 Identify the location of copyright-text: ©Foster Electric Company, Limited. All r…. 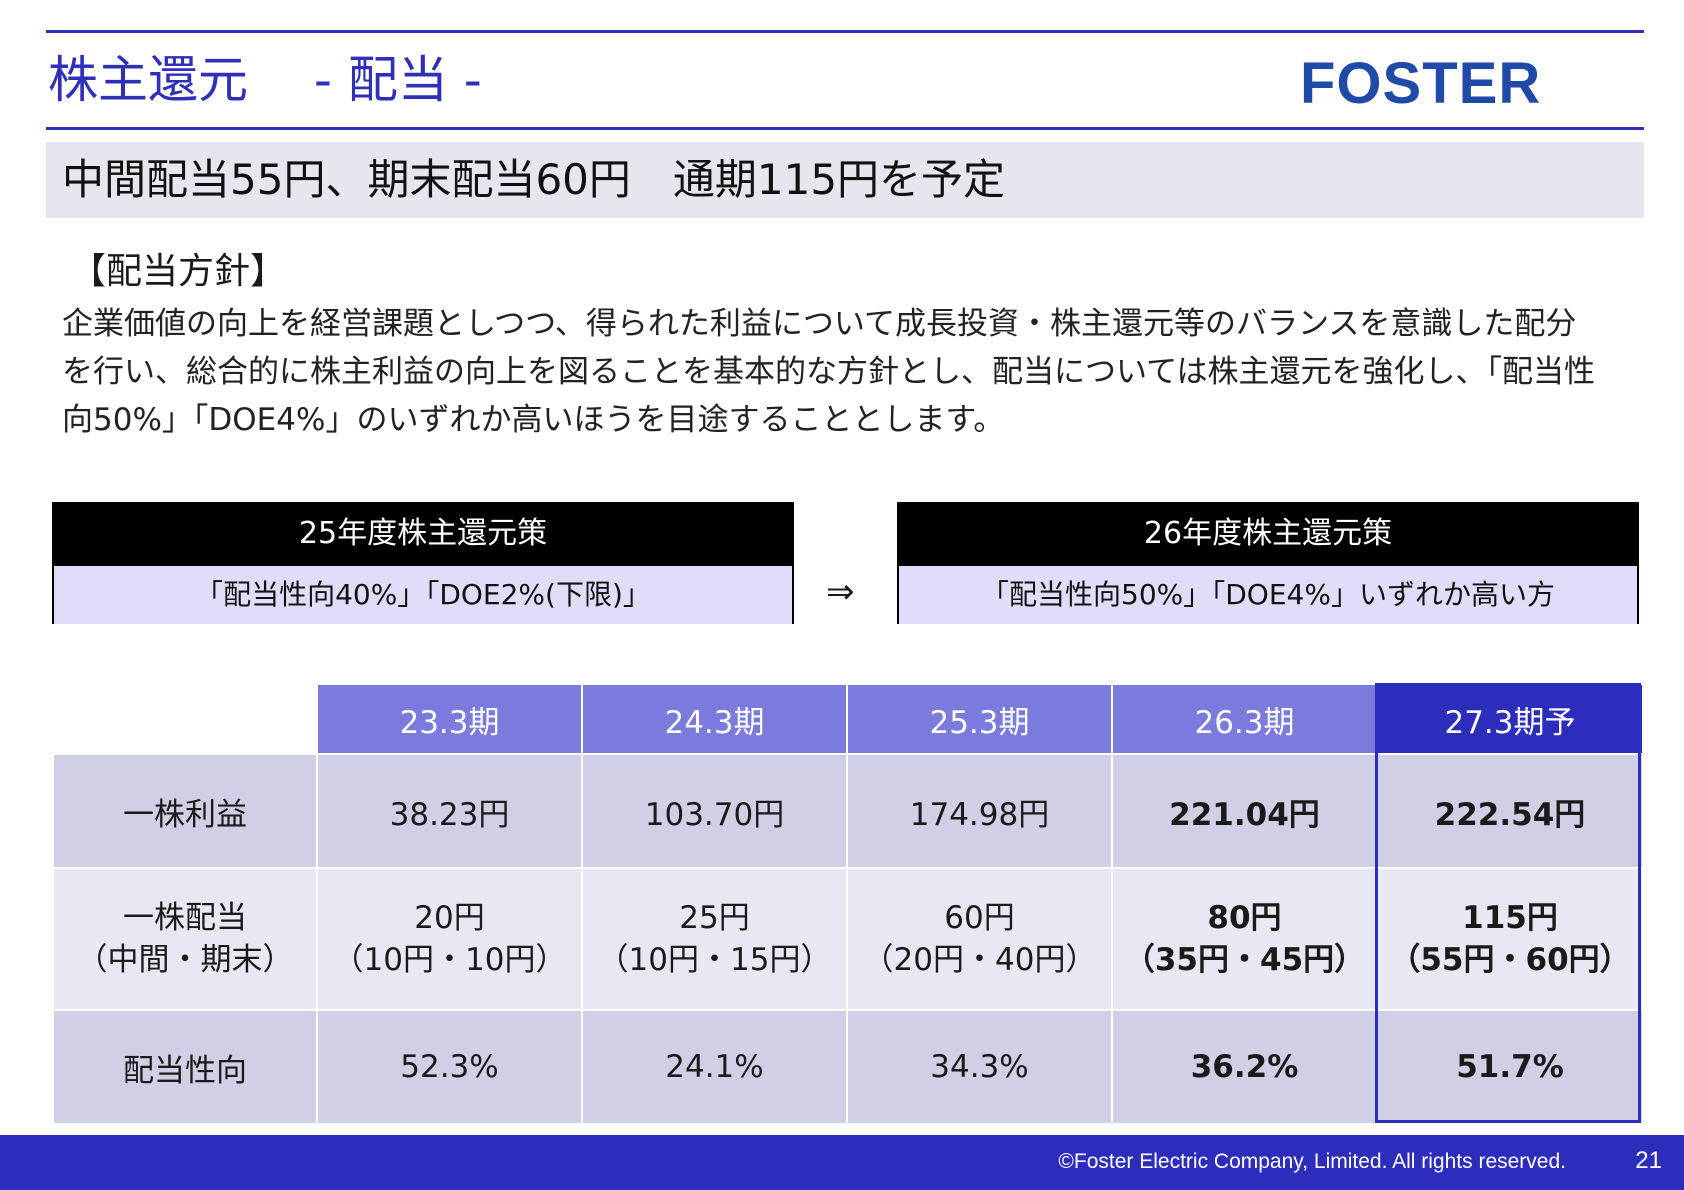
(1312, 1161).